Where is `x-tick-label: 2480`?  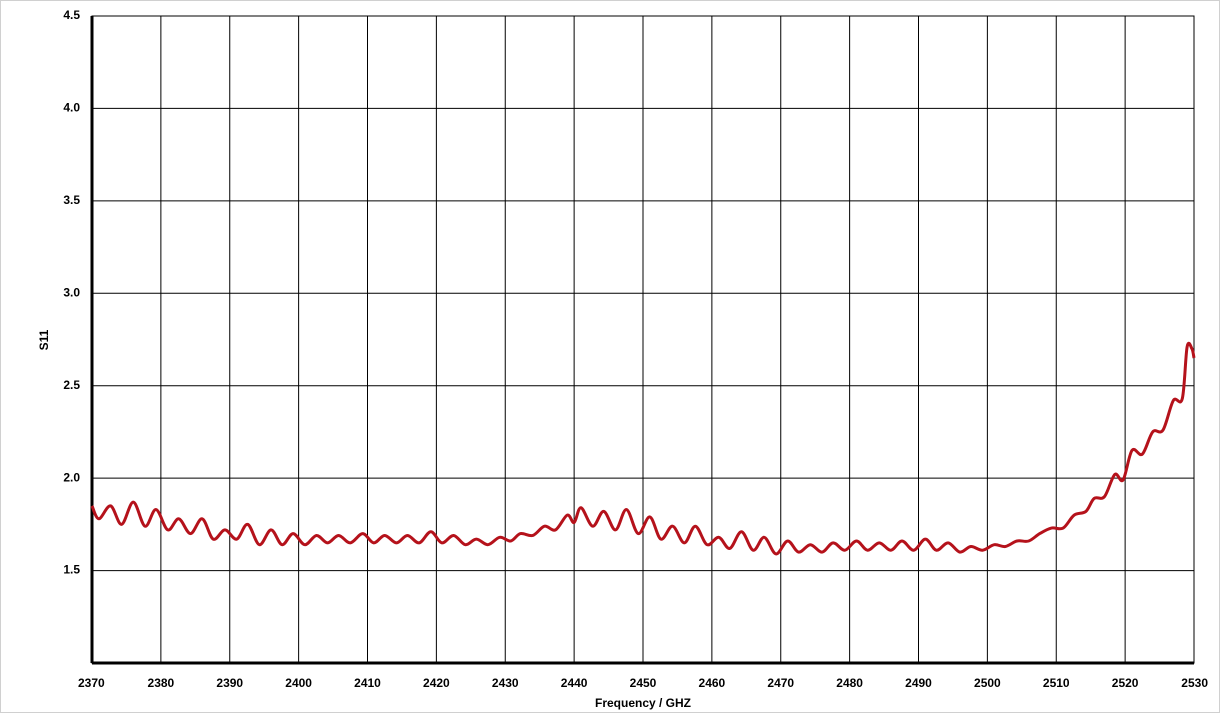 x-tick-label: 2480 is located at coordinates (849, 683).